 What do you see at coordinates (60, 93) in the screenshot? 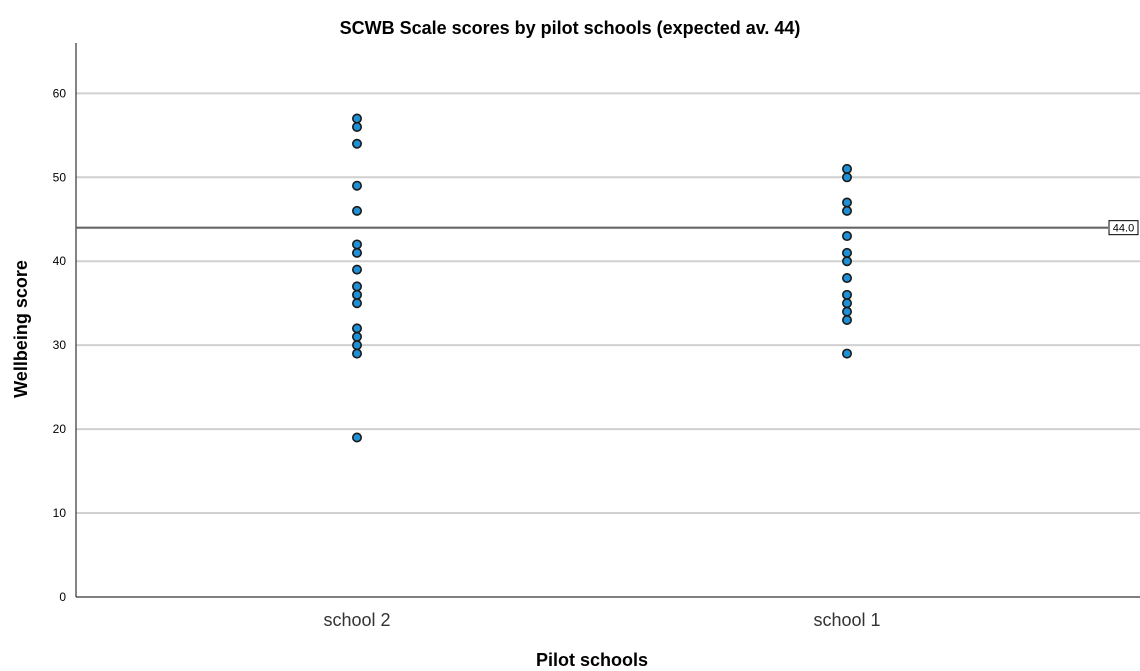
I see `y-tick-label: 60` at bounding box center [60, 93].